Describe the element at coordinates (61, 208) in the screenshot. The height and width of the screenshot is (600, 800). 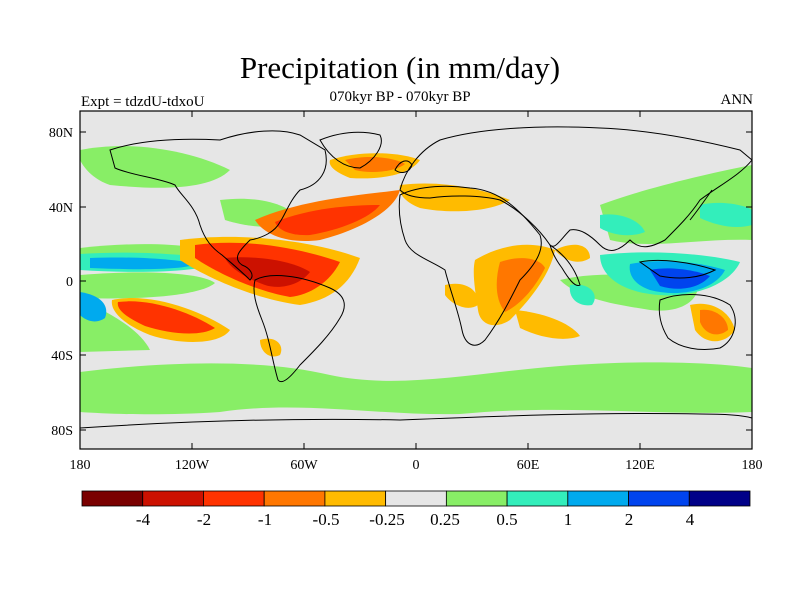
I see `y-tick-40n: 40N` at that location.